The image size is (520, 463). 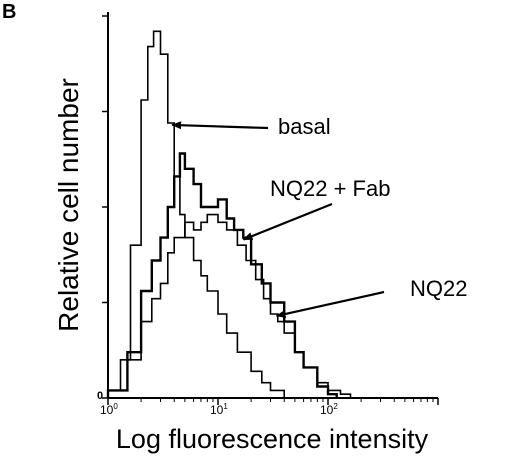 What do you see at coordinates (272, 439) in the screenshot?
I see `x-axis-title: Log fluorescence intensity` at bounding box center [272, 439].